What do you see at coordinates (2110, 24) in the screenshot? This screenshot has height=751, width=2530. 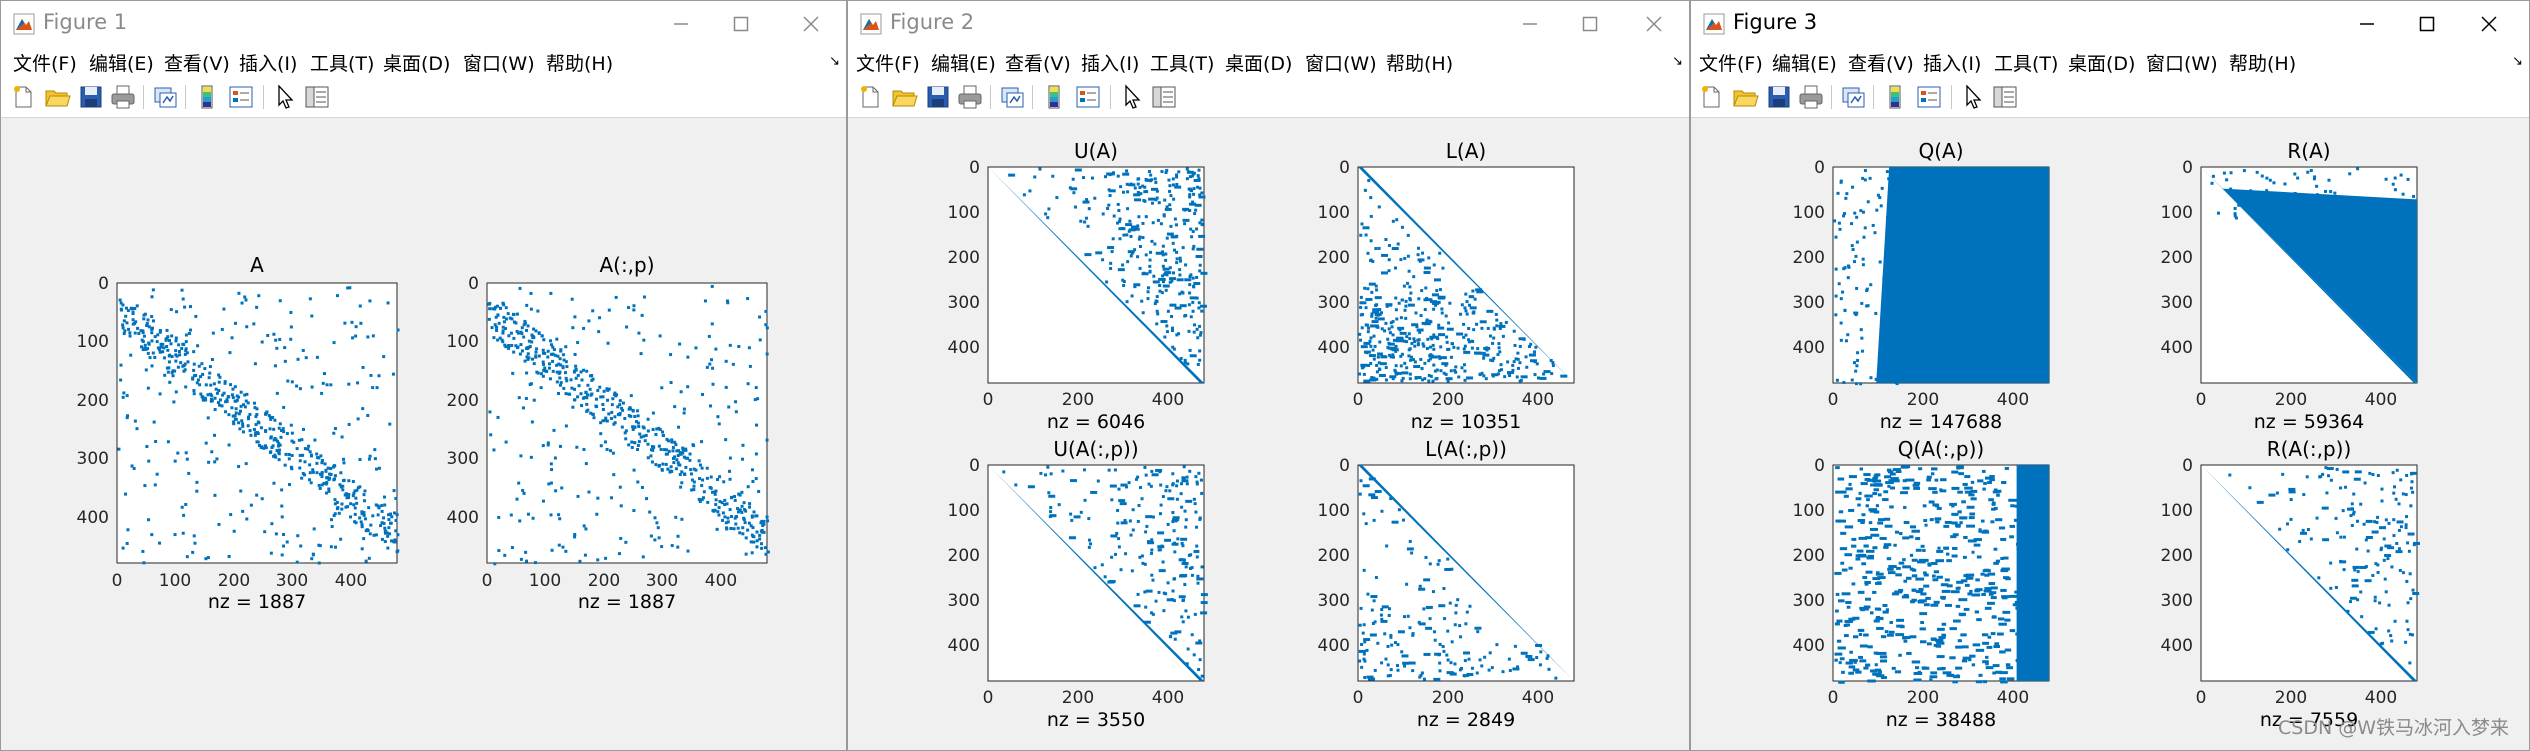 I see `title-bar: Figure 3` at bounding box center [2110, 24].